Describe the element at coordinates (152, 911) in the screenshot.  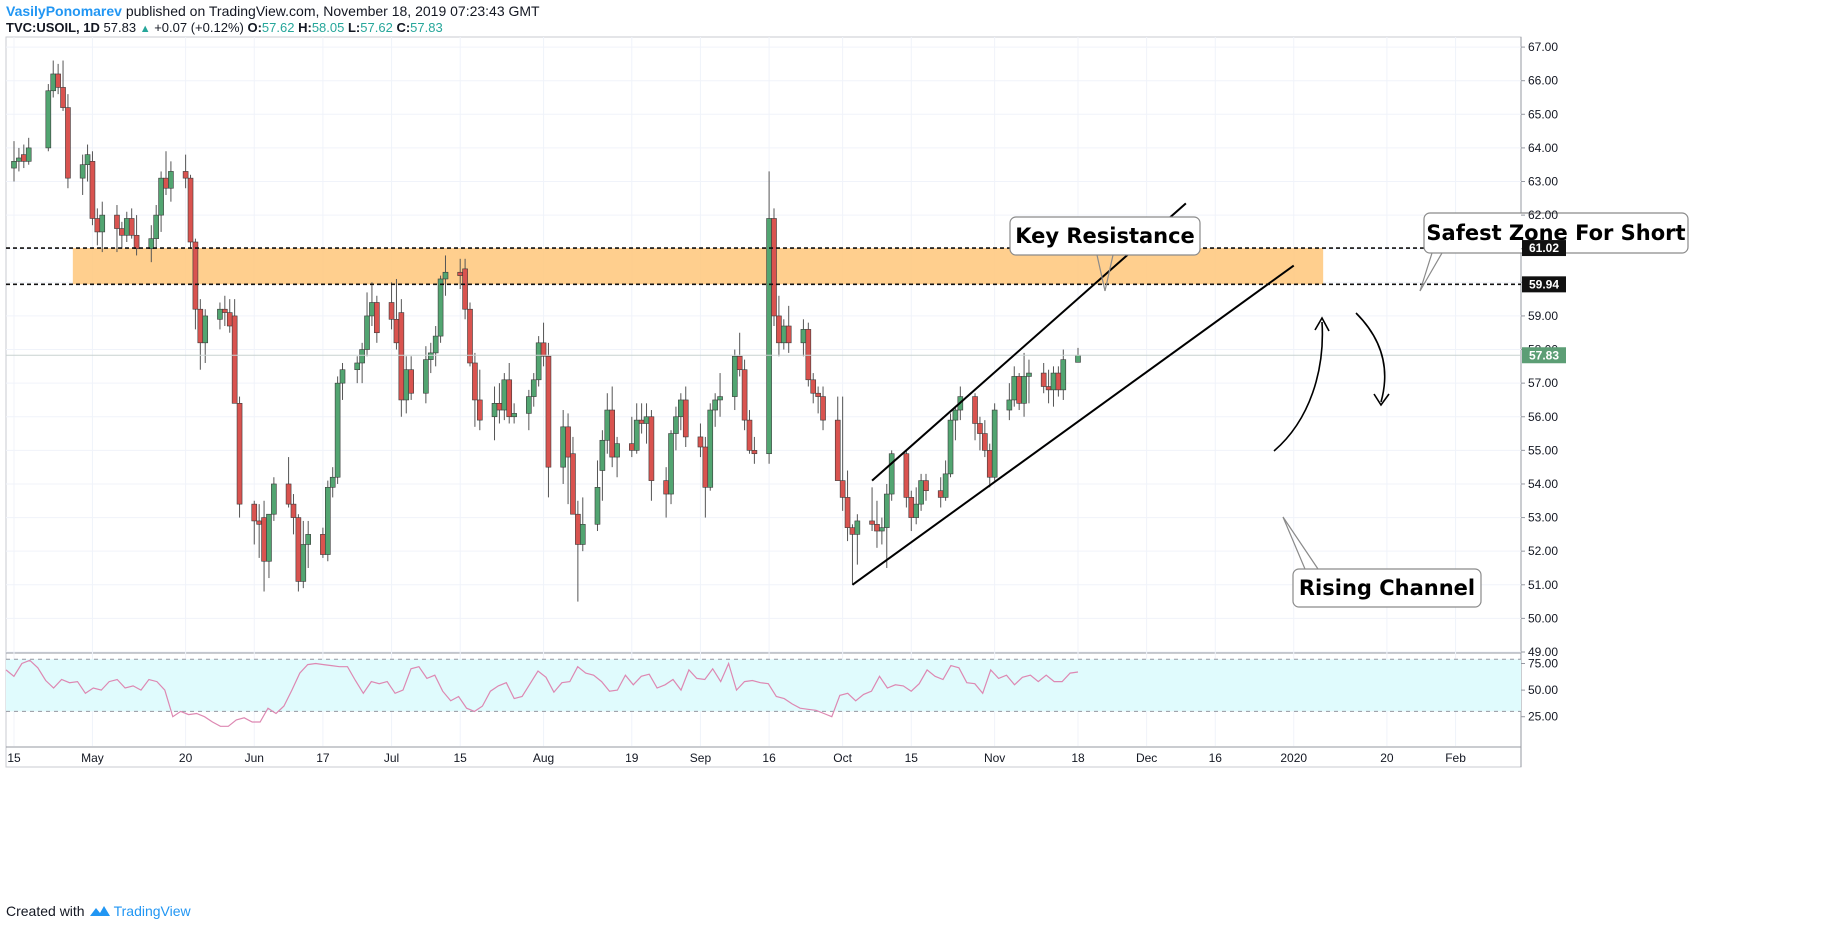
I see `tradingview-brand-text: TradingView` at that location.